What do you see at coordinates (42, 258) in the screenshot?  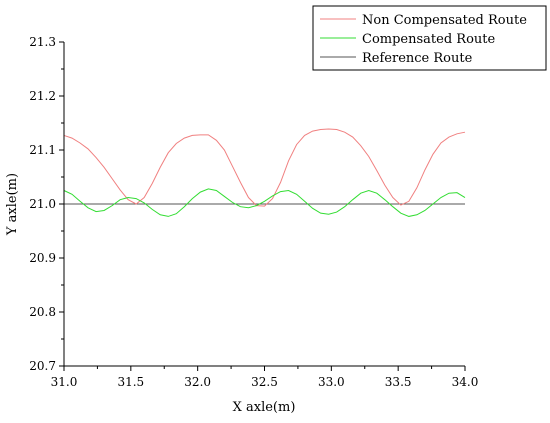 I see `y-tick-label: 20.9` at bounding box center [42, 258].